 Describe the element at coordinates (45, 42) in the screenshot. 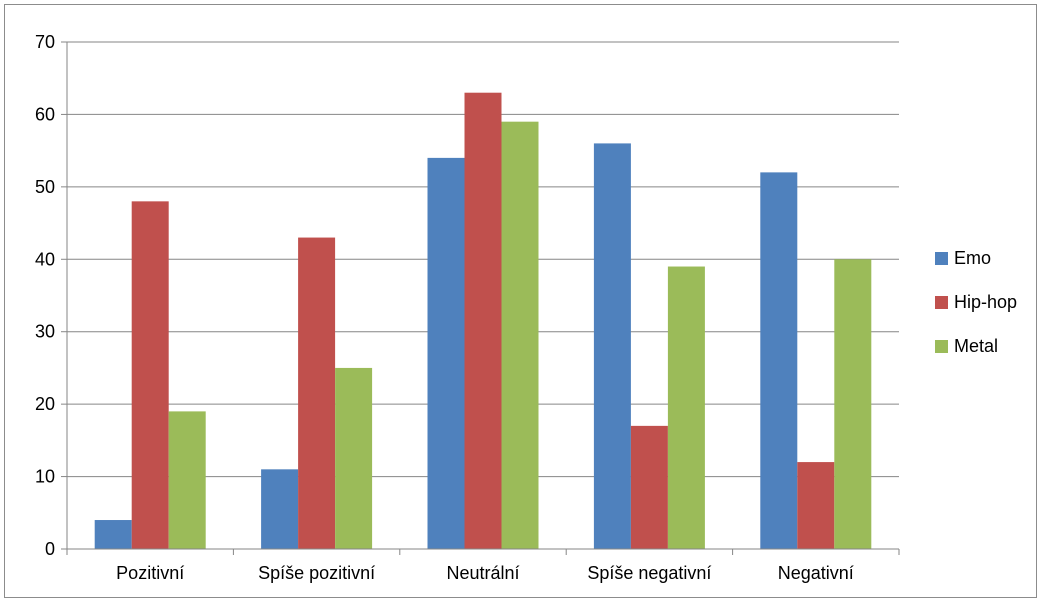

I see `y-tick-label: 70` at that location.